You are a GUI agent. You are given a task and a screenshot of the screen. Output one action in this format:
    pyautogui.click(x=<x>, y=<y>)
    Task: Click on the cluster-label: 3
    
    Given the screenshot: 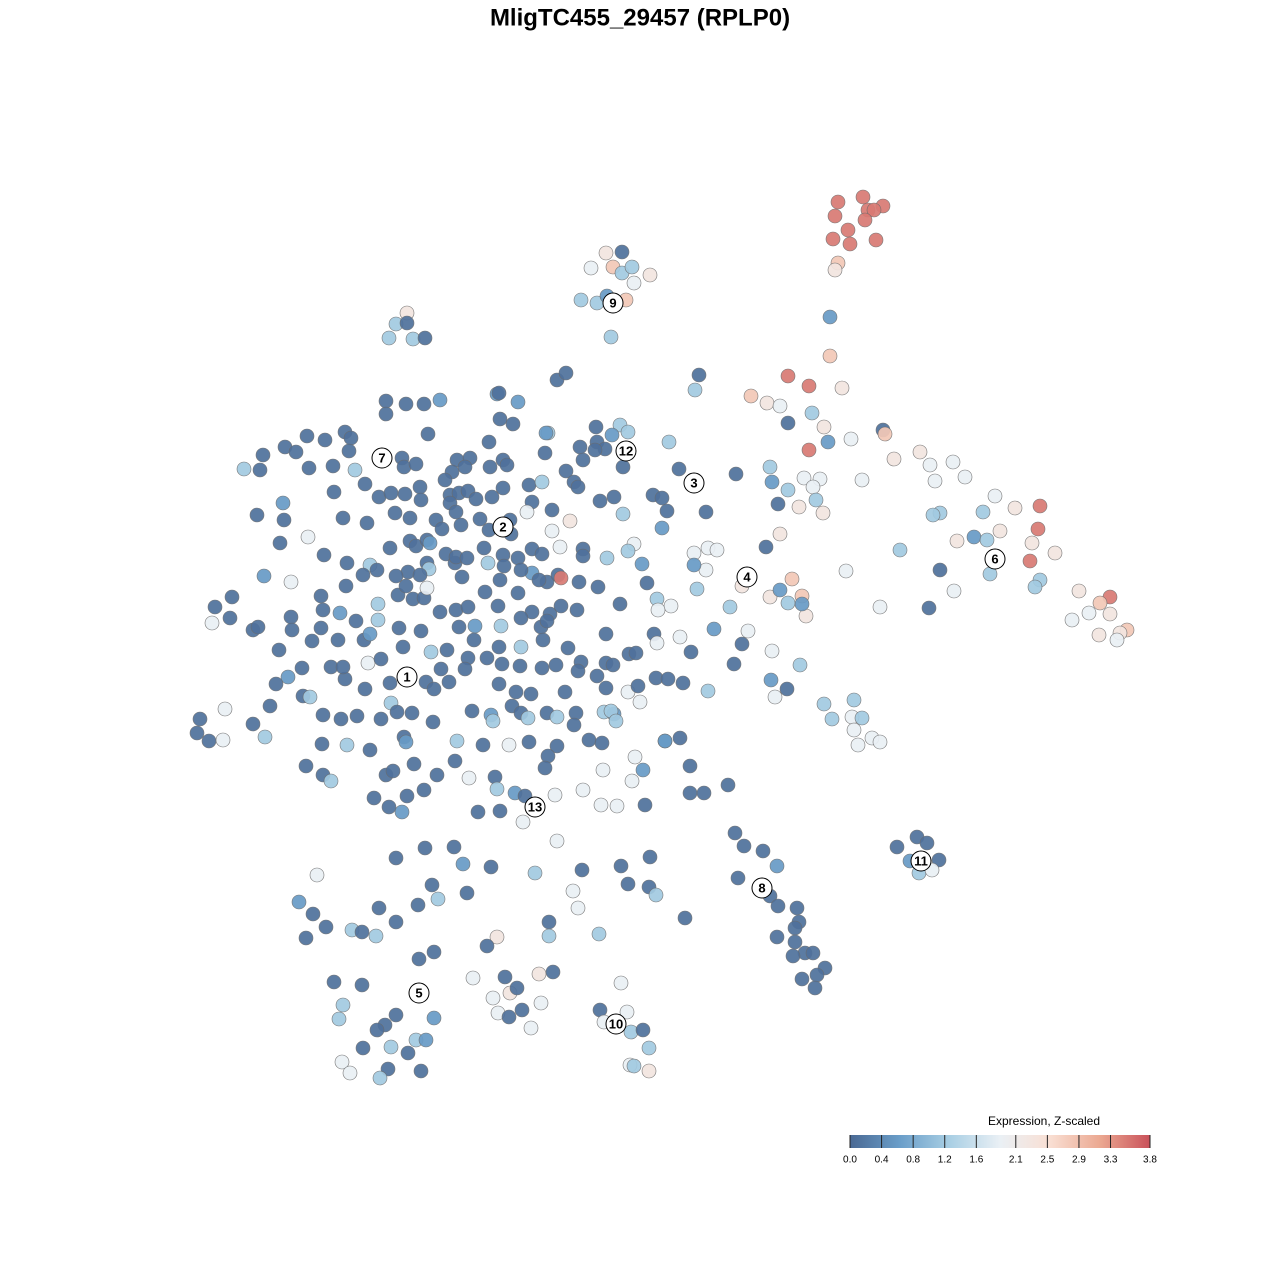 What is the action you would take?
    pyautogui.click(x=693, y=482)
    